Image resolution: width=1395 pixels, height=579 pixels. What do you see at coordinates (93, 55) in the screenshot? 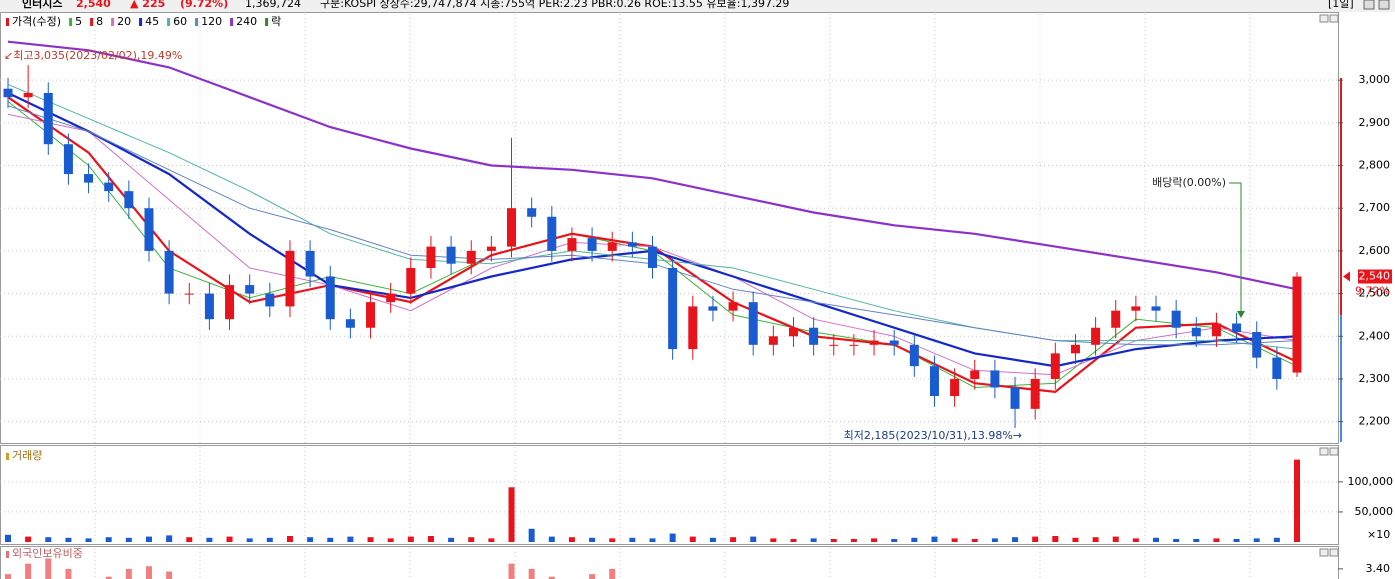
I see `high-annotation: ↙최고3,035(2023/02/02),19.49%` at bounding box center [93, 55].